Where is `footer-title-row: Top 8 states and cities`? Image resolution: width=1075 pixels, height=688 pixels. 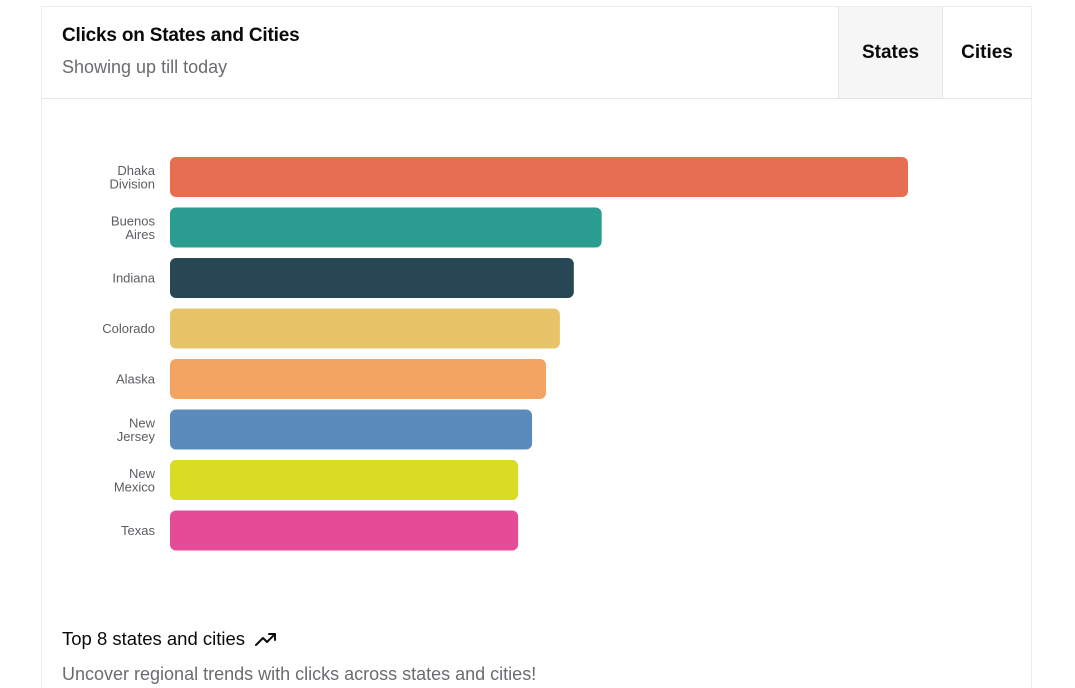 footer-title-row: Top 8 states and cities is located at coordinates (299, 639).